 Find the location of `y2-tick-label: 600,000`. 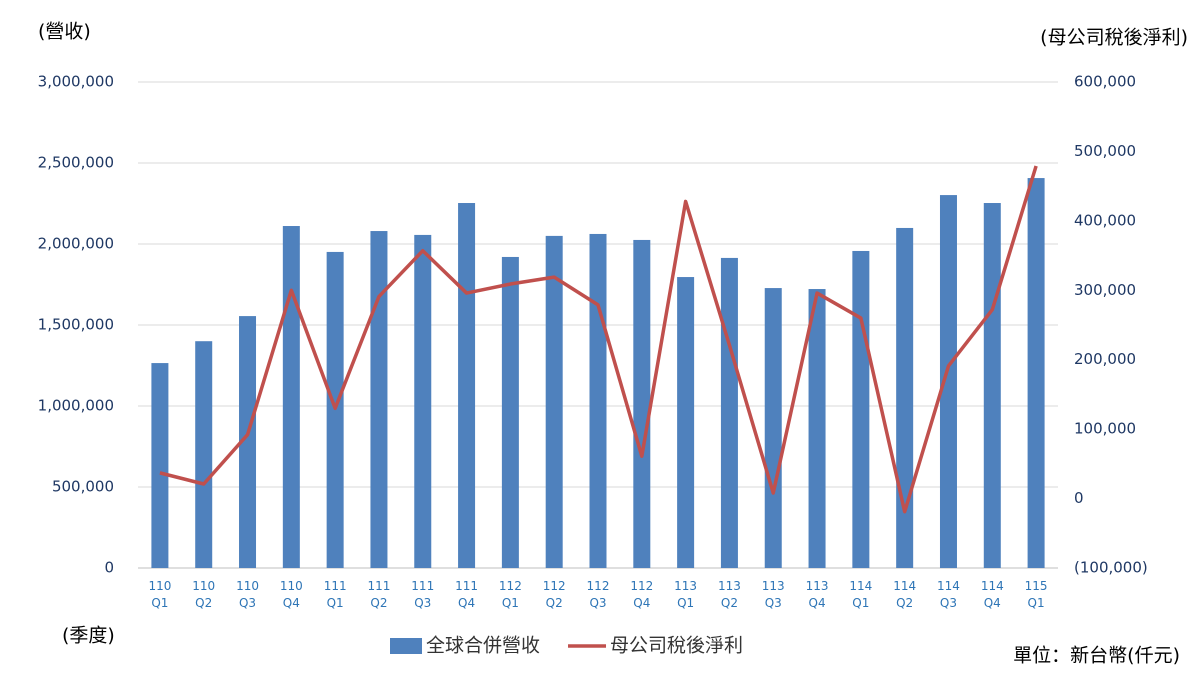

y2-tick-label: 600,000 is located at coordinates (1105, 82).